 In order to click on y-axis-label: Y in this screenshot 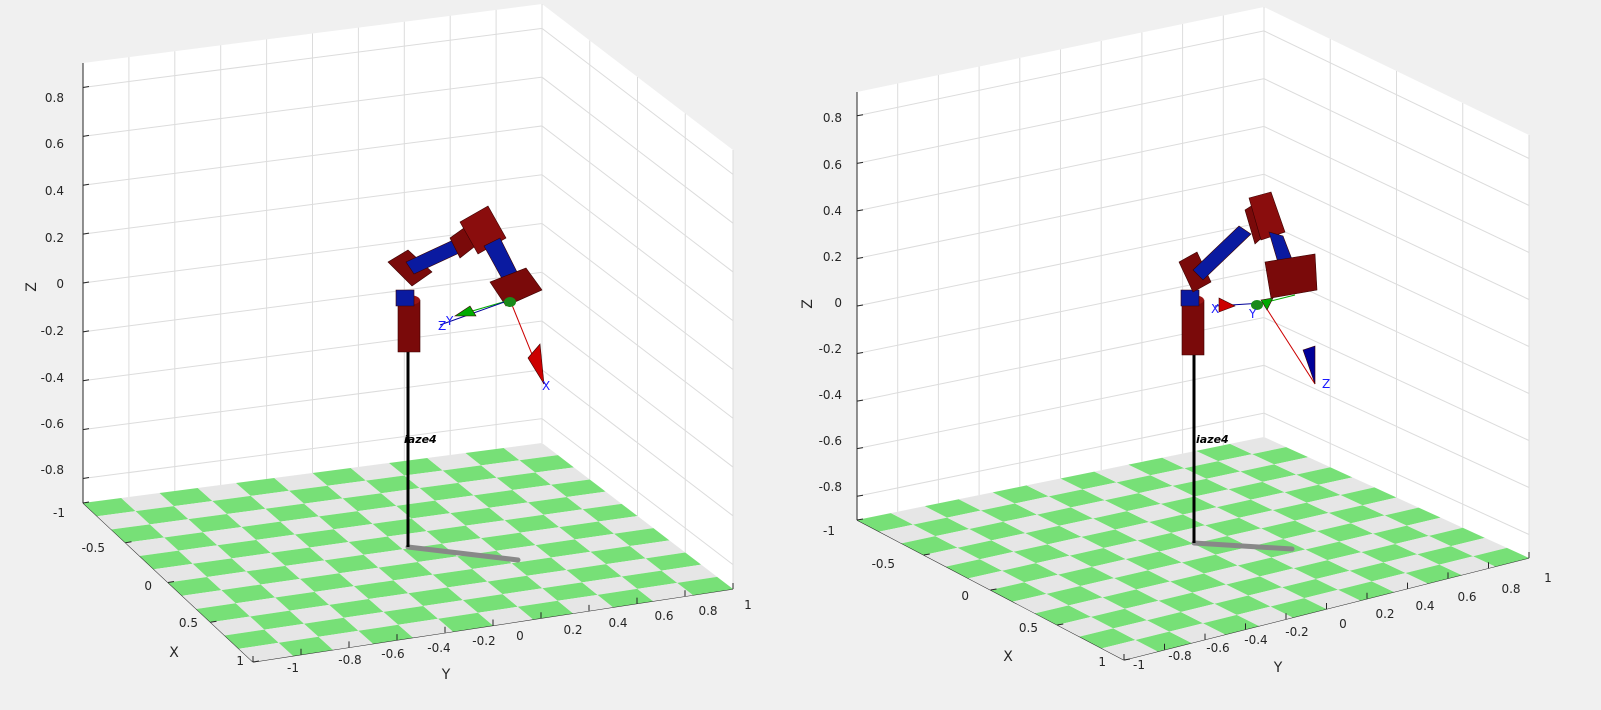, I will do `click(446, 675)`.